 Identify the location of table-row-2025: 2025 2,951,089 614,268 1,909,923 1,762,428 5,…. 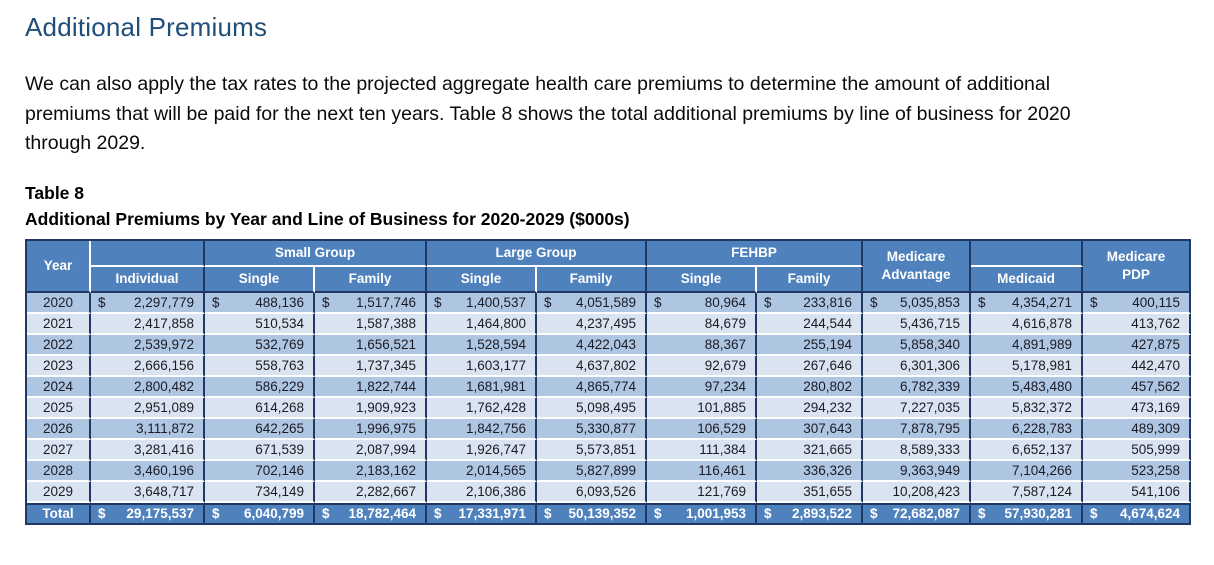
(609, 408).